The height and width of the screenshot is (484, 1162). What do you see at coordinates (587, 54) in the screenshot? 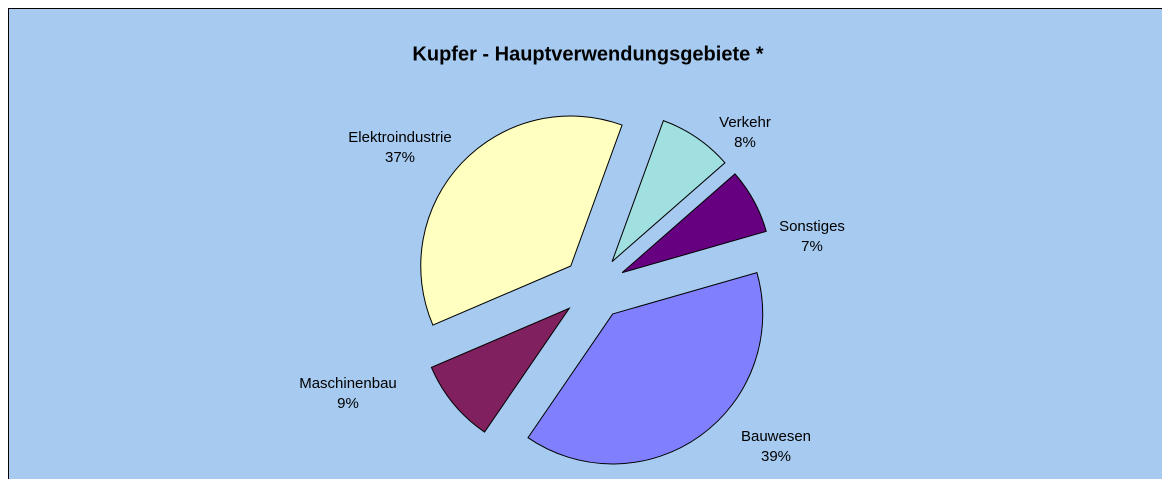
I see `chart-title: Kupfer - Hauptverwendungsgebiete *` at bounding box center [587, 54].